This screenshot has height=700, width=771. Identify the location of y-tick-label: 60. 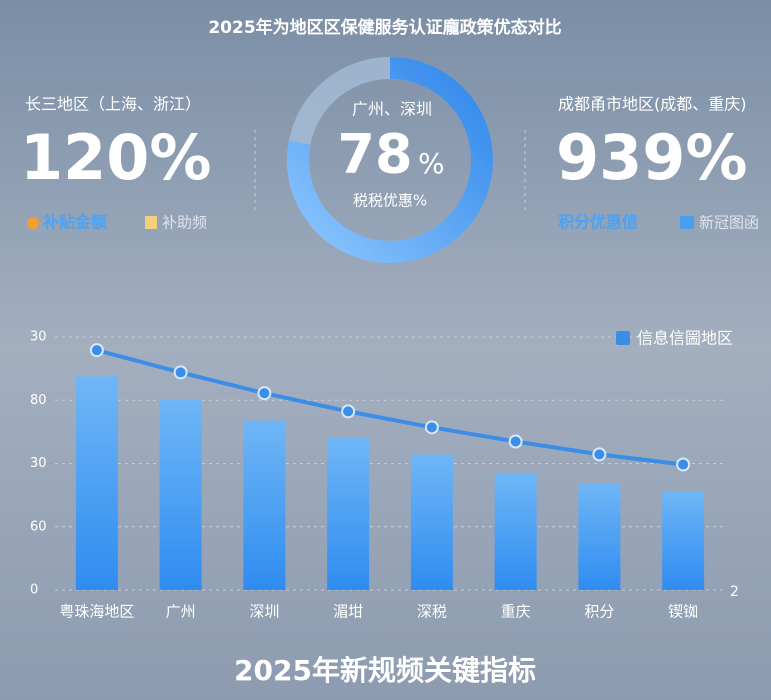
(38, 526).